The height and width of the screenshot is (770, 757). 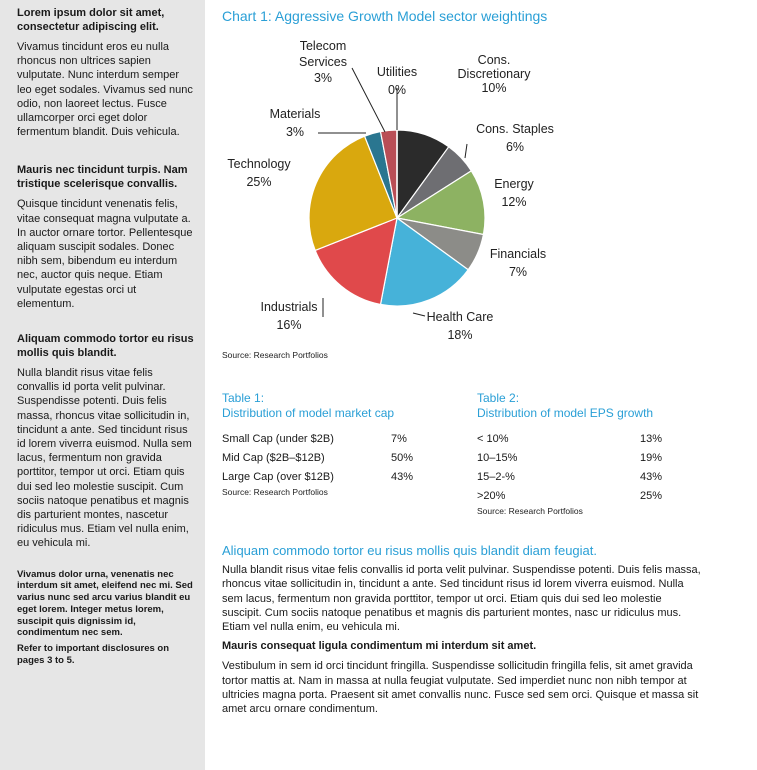 I want to click on table-row: 10–15% 19%, so click(x=584, y=458).